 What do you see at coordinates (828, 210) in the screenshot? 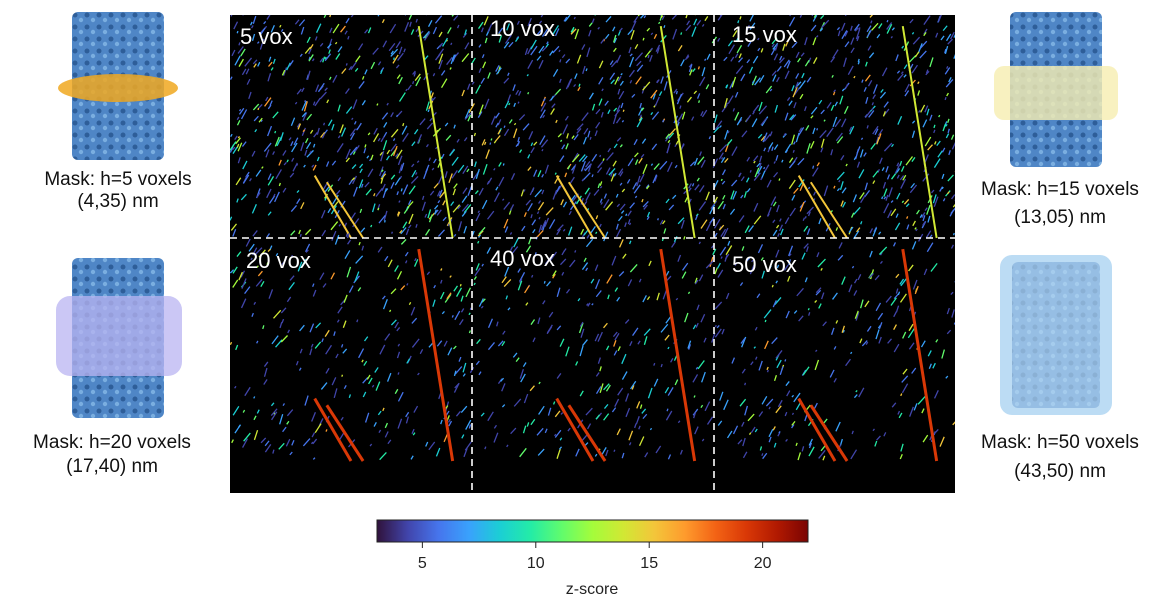
I see `filament` at bounding box center [828, 210].